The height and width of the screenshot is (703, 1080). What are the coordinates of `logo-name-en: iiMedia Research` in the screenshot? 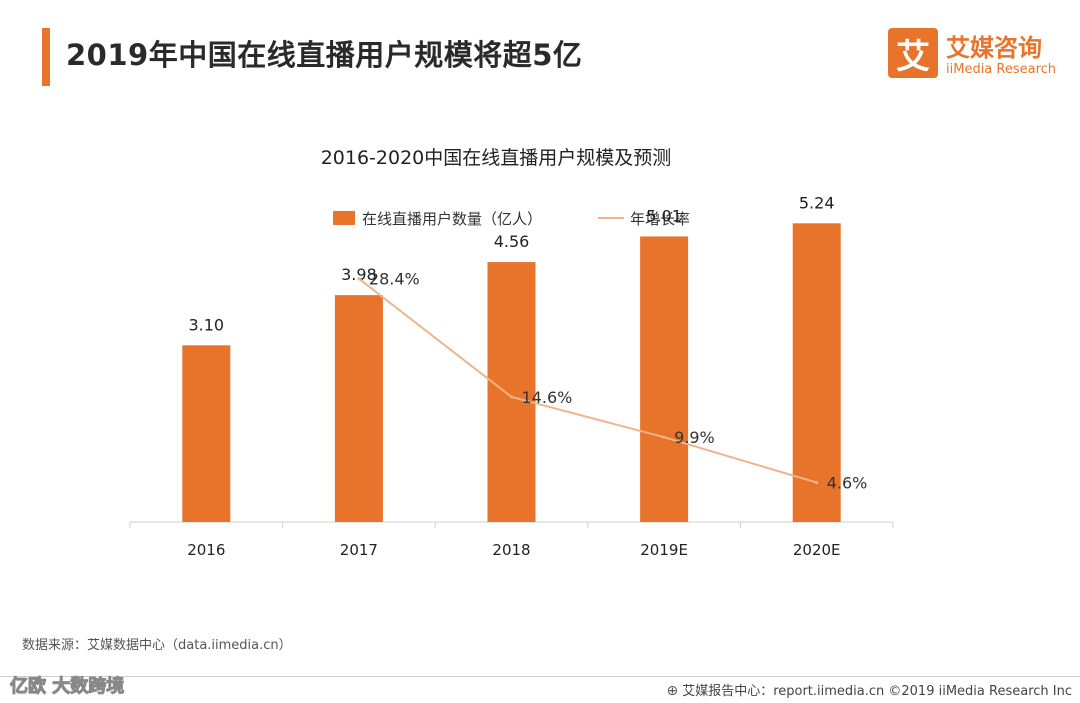 It's located at (1001, 69).